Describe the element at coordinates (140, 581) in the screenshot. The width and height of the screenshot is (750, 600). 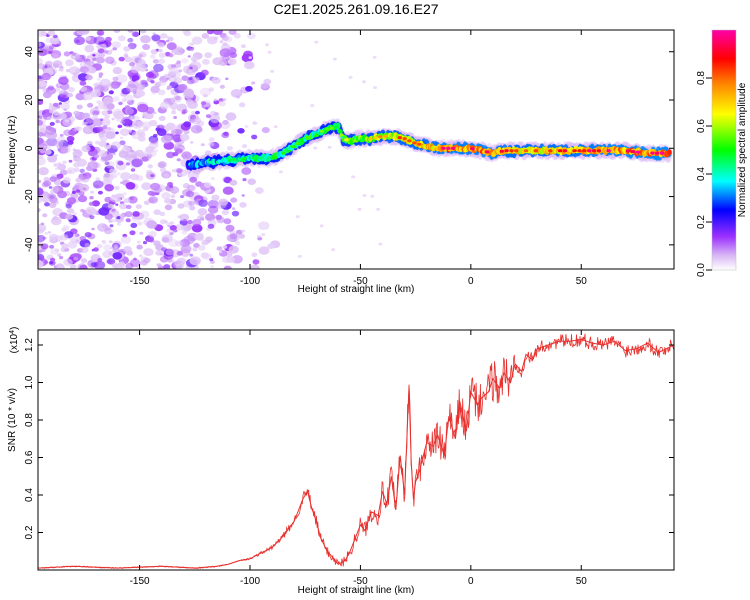
I see `x-tick-label: -150` at that location.